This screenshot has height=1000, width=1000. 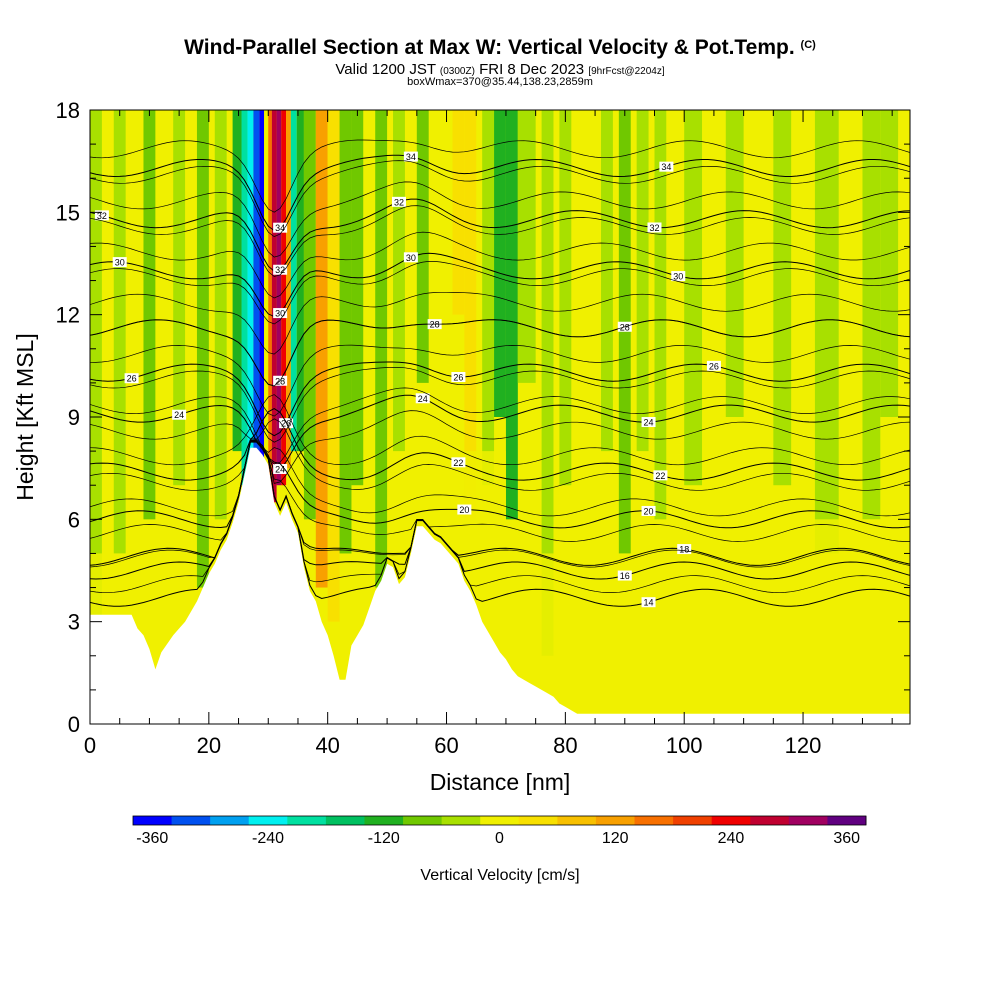 I want to click on y-tick-label: 12, so click(x=68, y=315).